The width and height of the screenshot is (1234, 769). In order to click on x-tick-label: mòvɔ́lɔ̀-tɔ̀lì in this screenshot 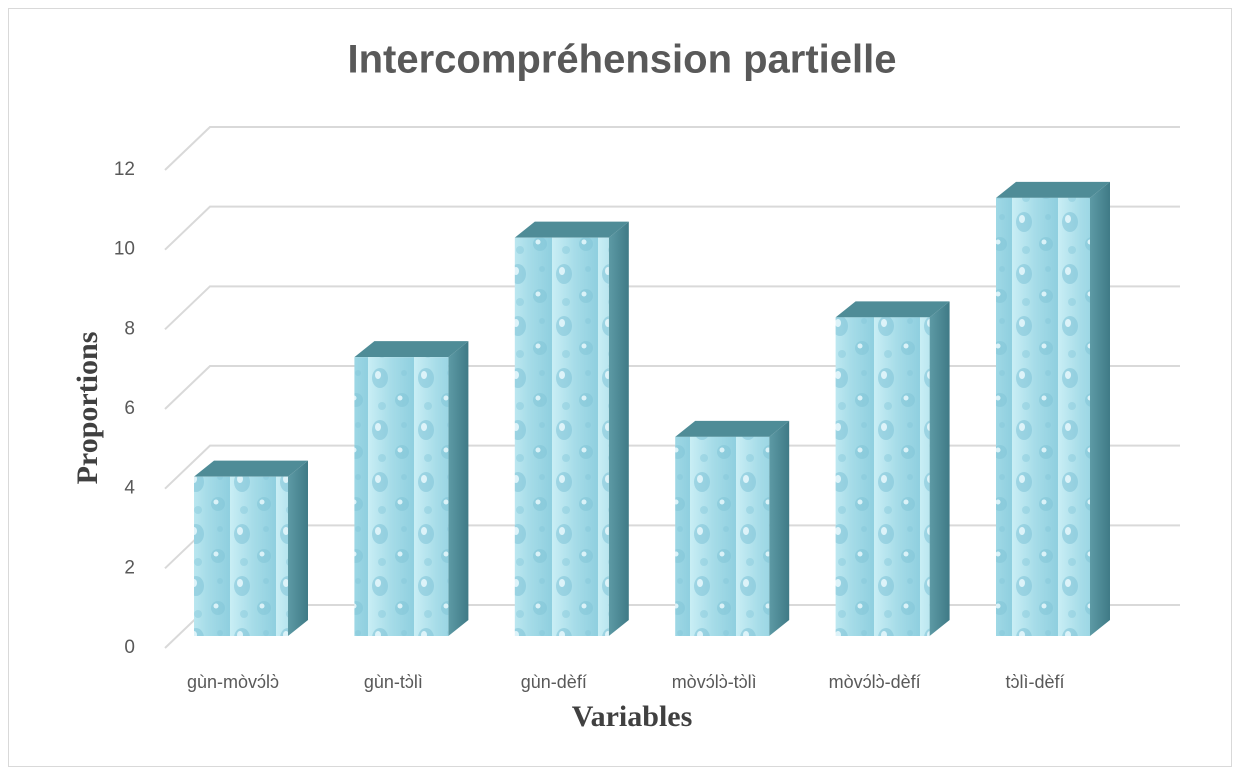, I will do `click(714, 682)`.